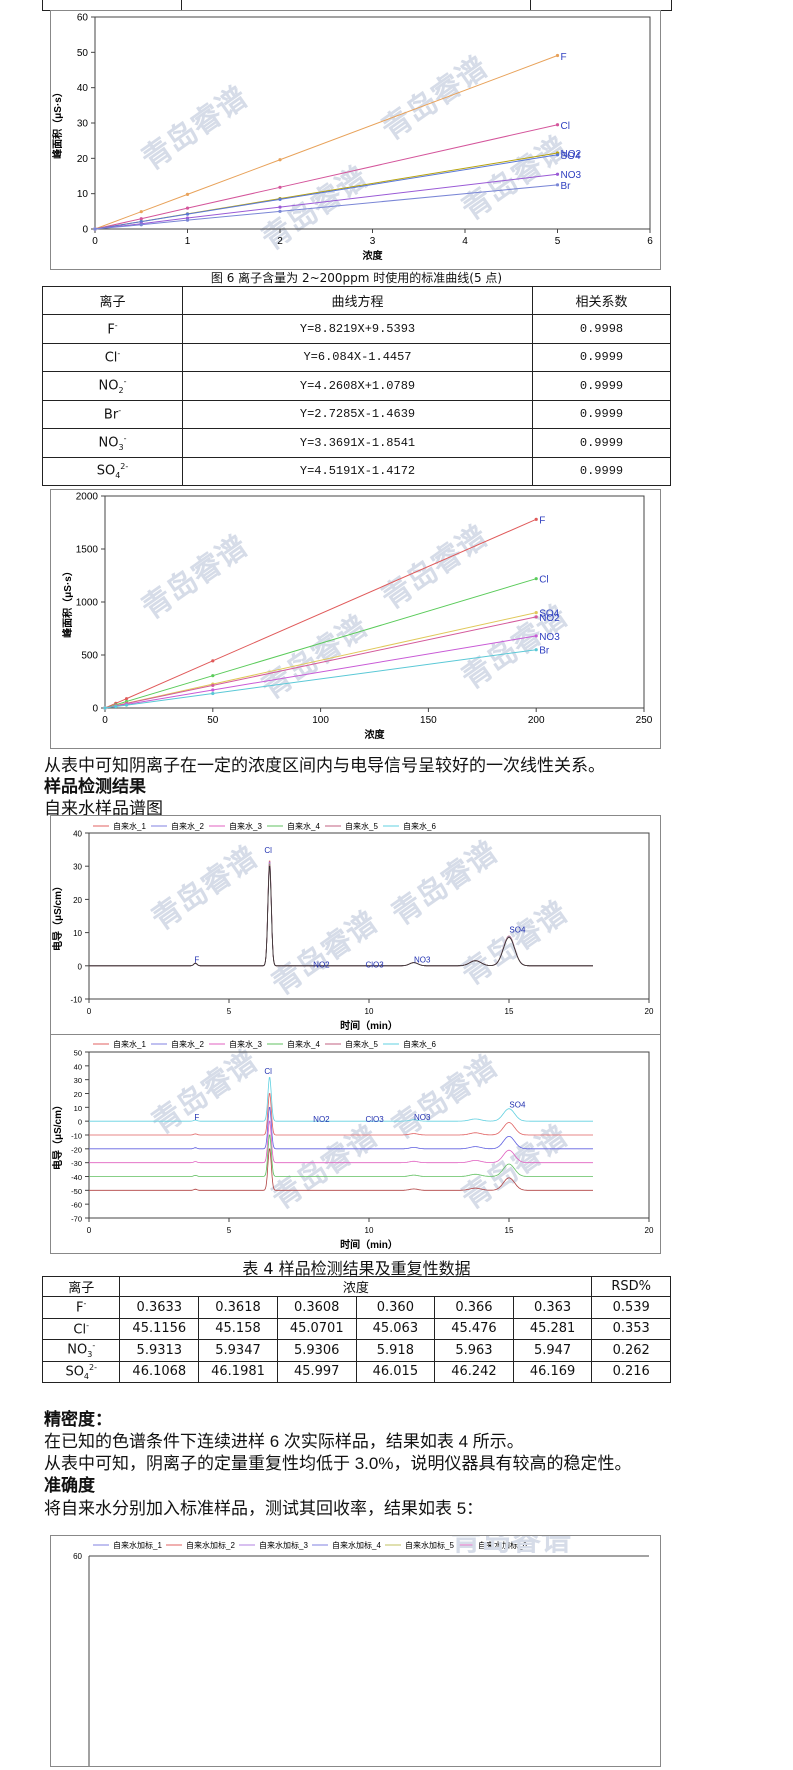 Image resolution: width=793 pixels, height=1770 pixels. Describe the element at coordinates (87, 550) in the screenshot. I see `y-tick-label: 1500` at that location.